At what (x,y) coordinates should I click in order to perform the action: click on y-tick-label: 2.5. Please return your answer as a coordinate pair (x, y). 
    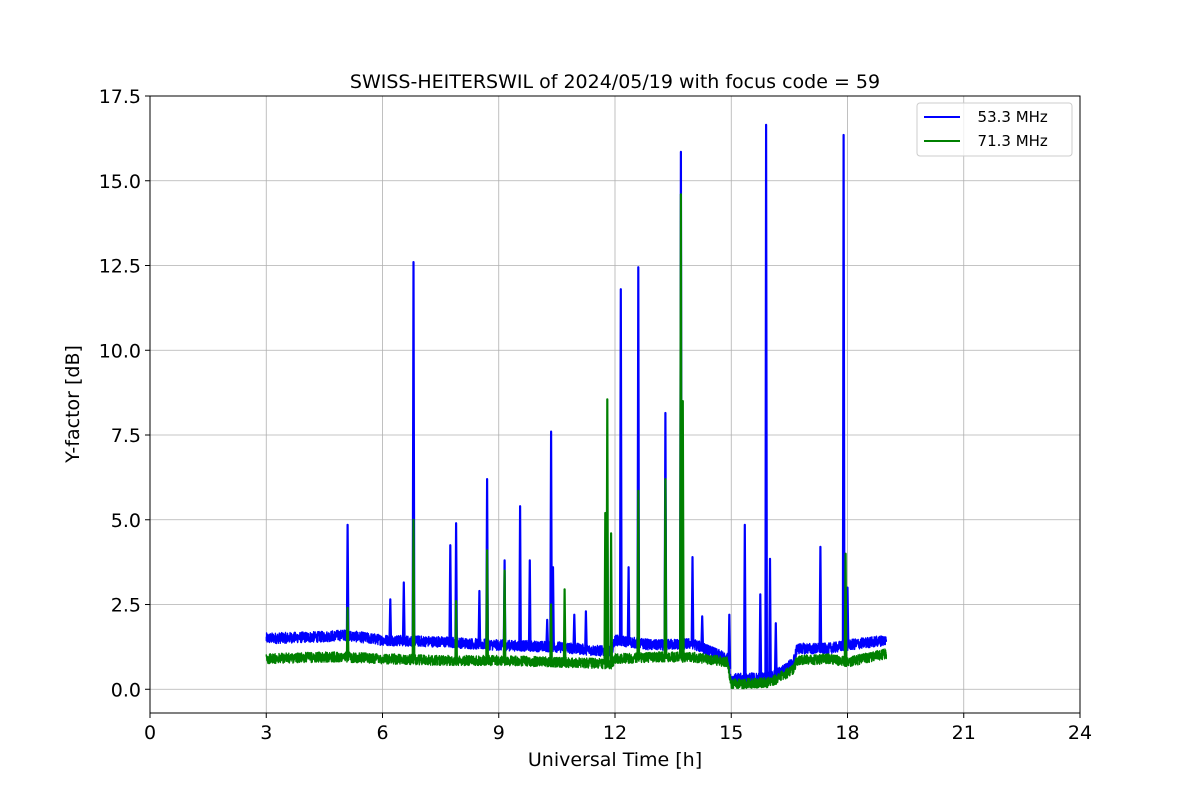
    Looking at the image, I should click on (126, 606).